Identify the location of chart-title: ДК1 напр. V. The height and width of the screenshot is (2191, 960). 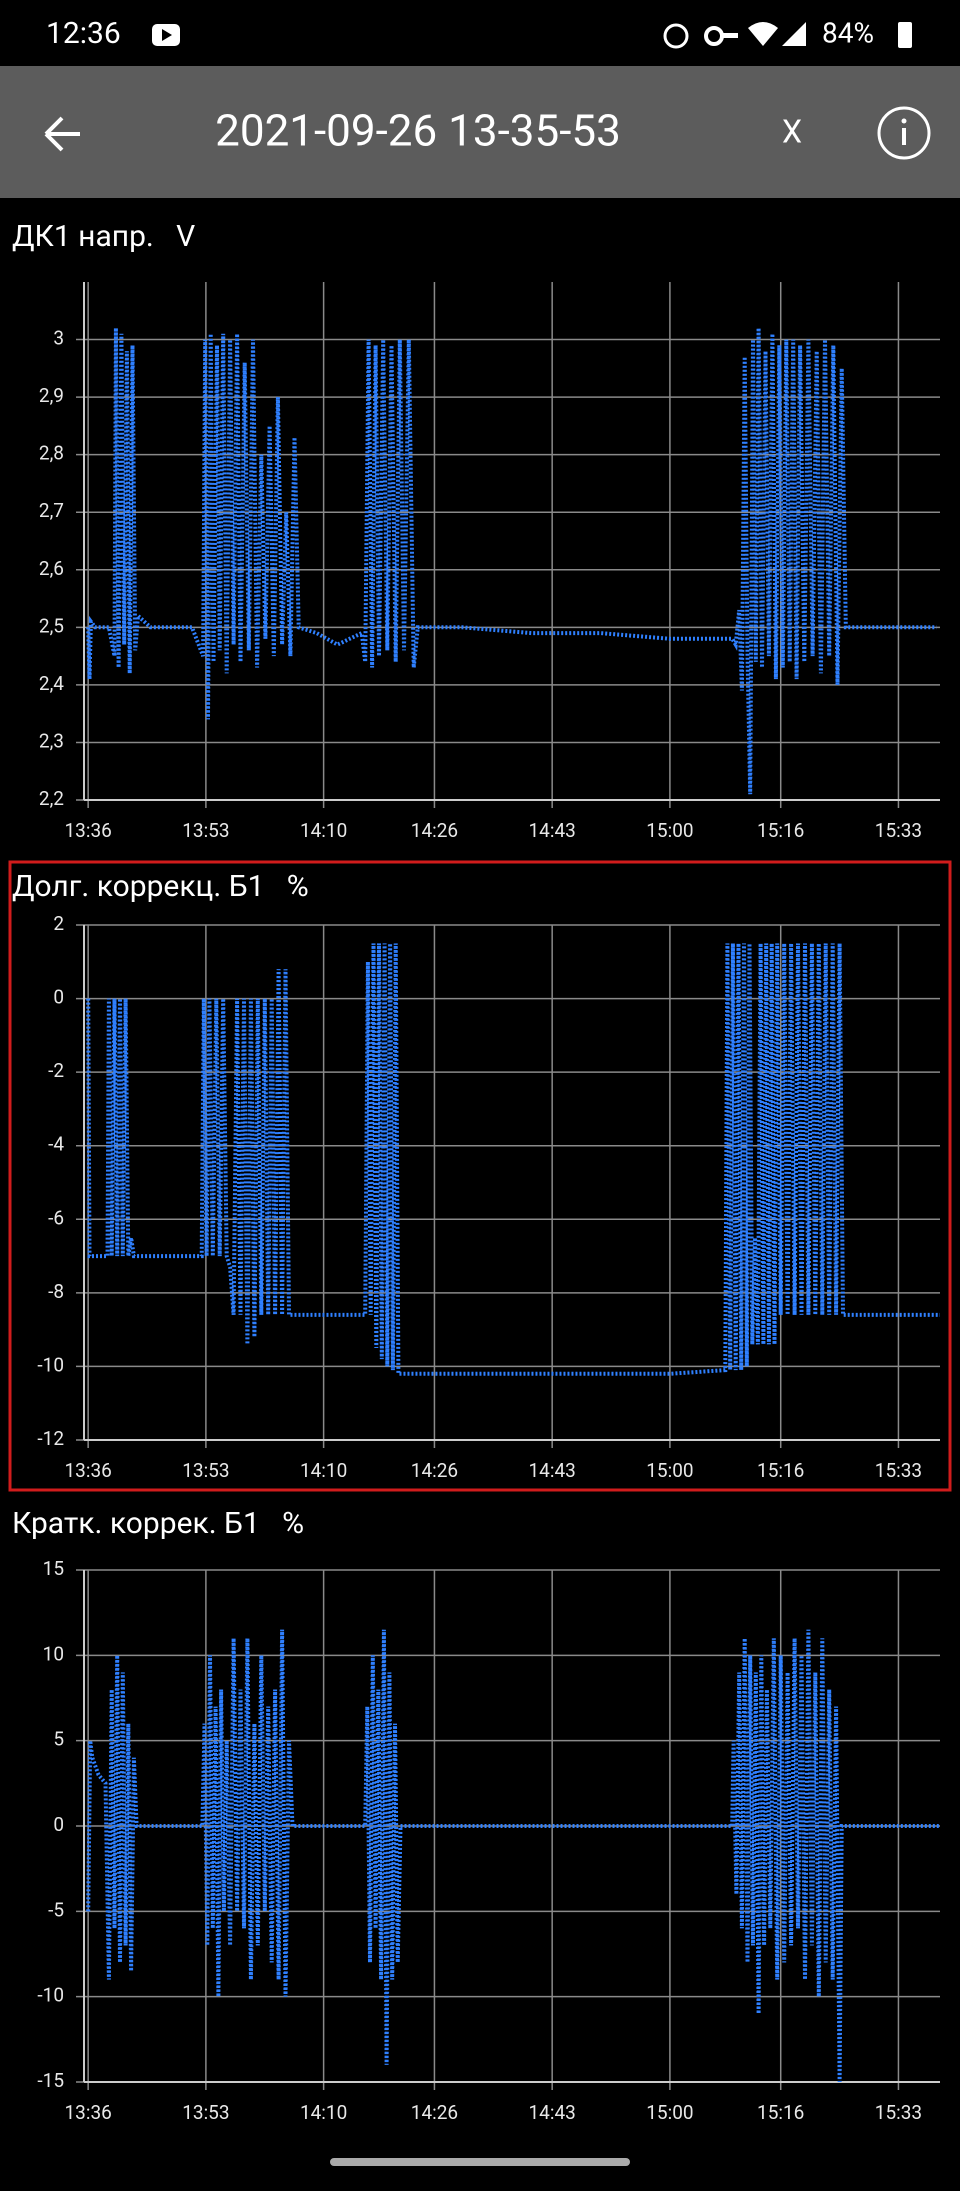
(103, 236).